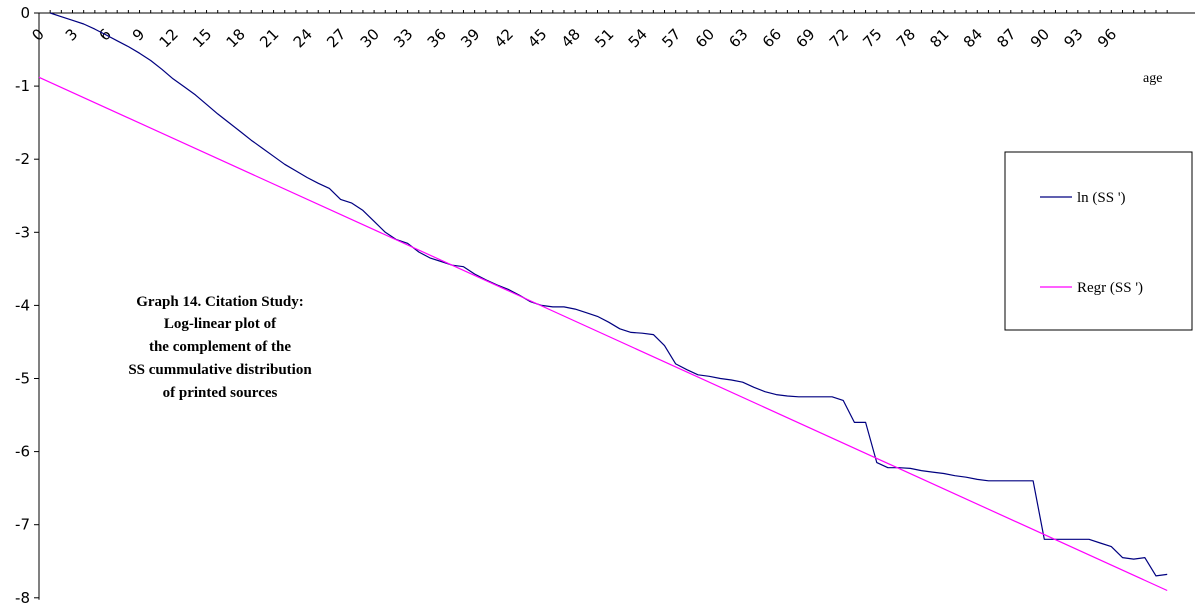 The image size is (1200, 606). What do you see at coordinates (839, 38) in the screenshot?
I see `x-tick-label: 72` at bounding box center [839, 38].